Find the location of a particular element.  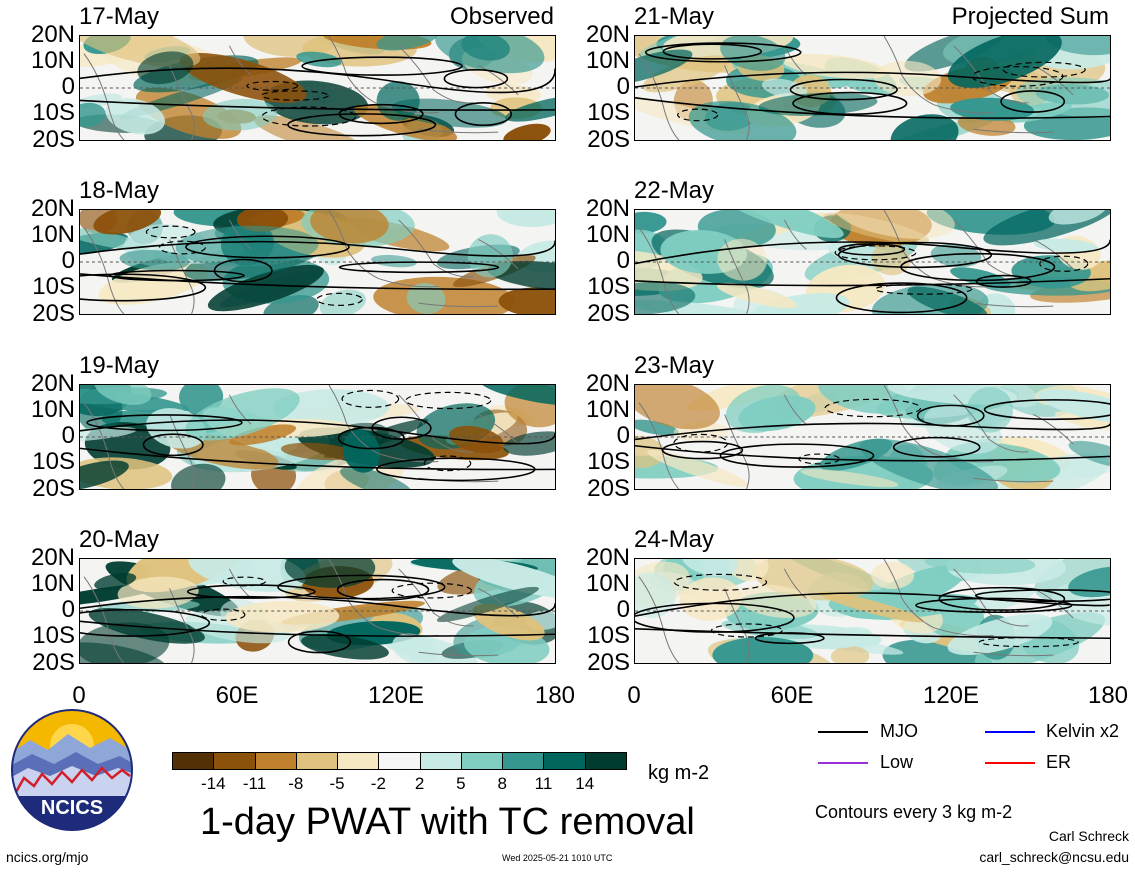

colorbar-label-2: -8 is located at coordinates (296, 783).